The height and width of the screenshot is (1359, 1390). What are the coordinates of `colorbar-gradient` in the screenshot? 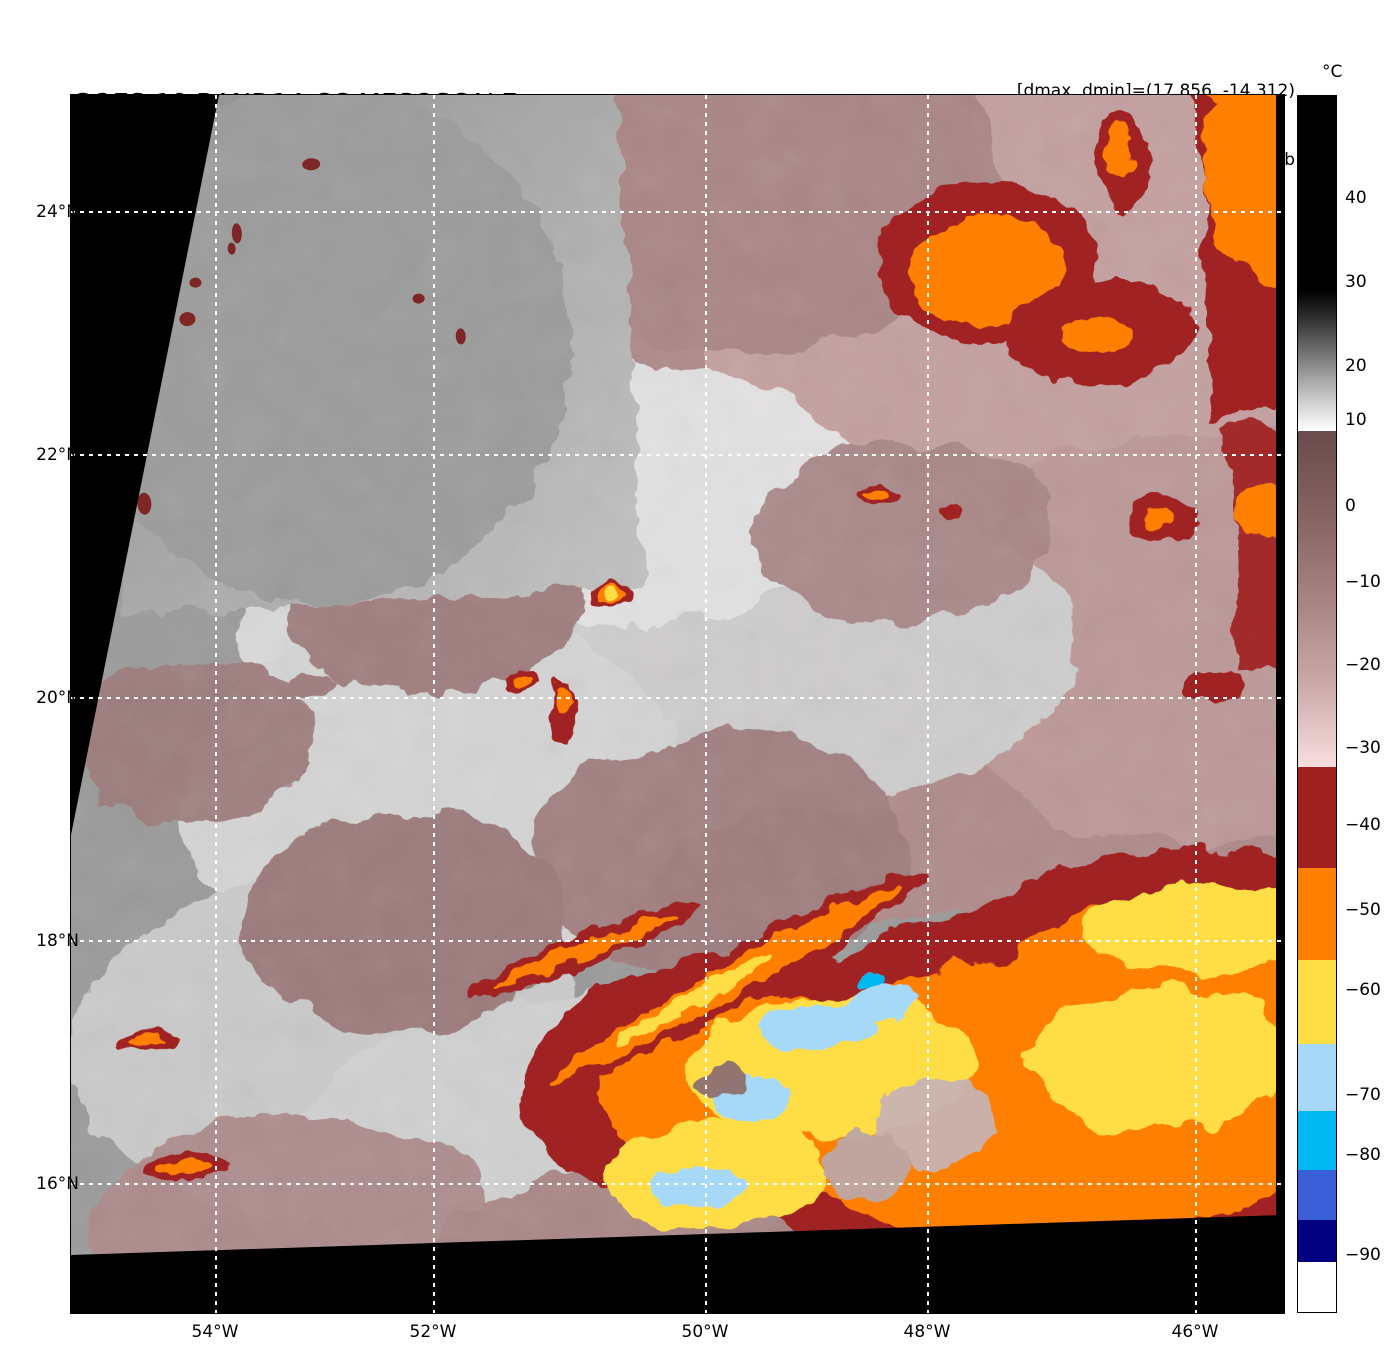 It's located at (1317, 704).